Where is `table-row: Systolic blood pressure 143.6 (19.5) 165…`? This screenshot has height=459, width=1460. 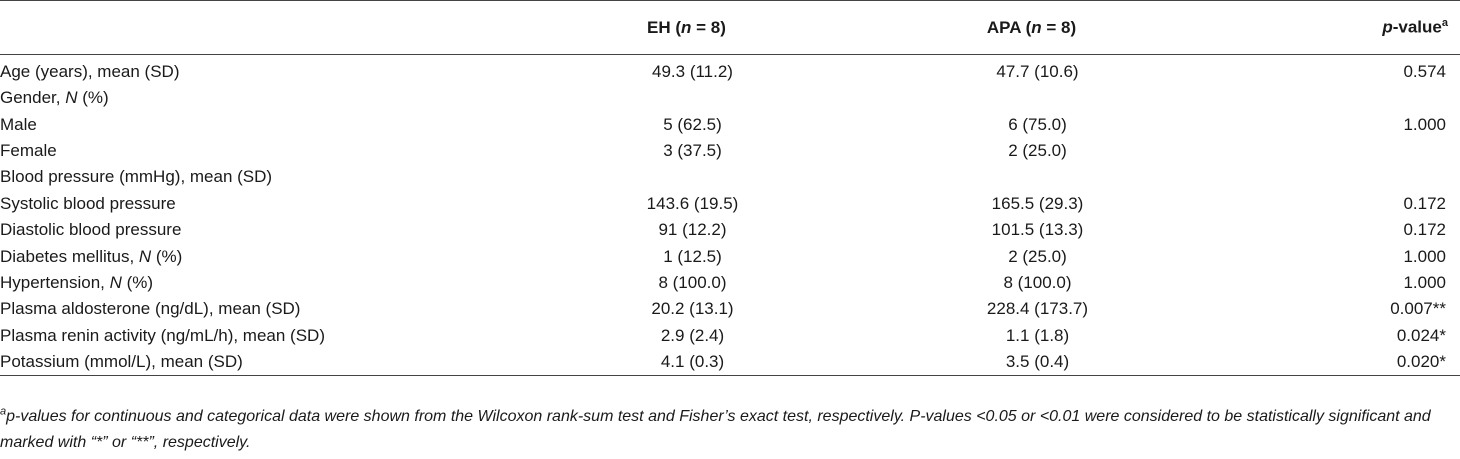 table-row: Systolic blood pressure 143.6 (19.5) 165… is located at coordinates (730, 204).